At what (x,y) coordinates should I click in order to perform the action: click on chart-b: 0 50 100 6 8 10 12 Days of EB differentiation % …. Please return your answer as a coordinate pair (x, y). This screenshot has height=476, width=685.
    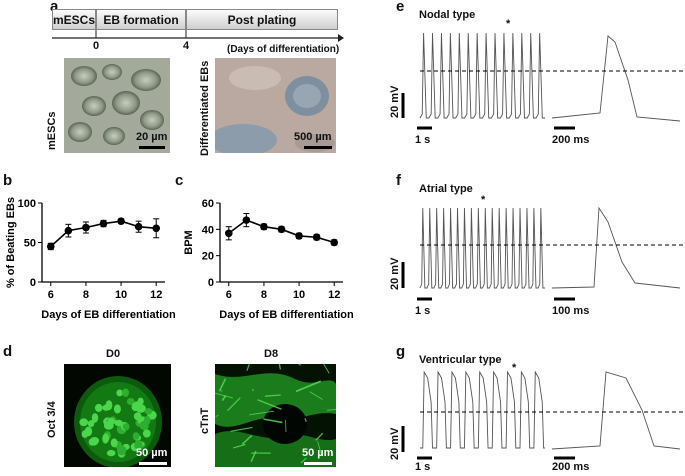
    Looking at the image, I should click on (90, 259).